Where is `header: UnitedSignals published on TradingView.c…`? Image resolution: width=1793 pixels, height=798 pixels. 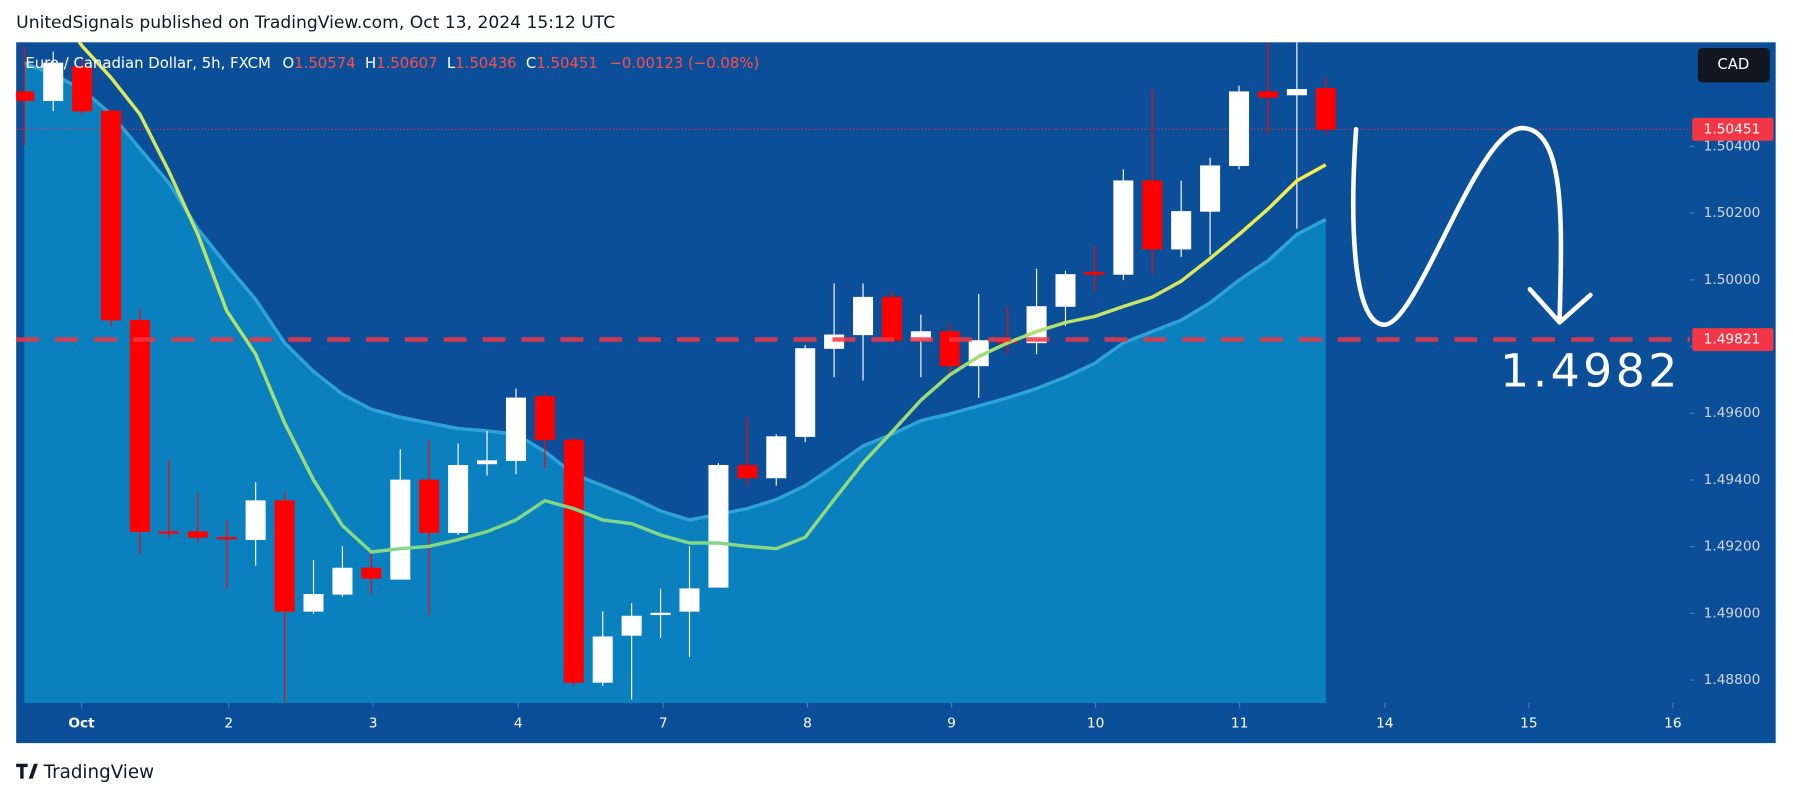
header: UnitedSignals published on TradingView.c… is located at coordinates (315, 23).